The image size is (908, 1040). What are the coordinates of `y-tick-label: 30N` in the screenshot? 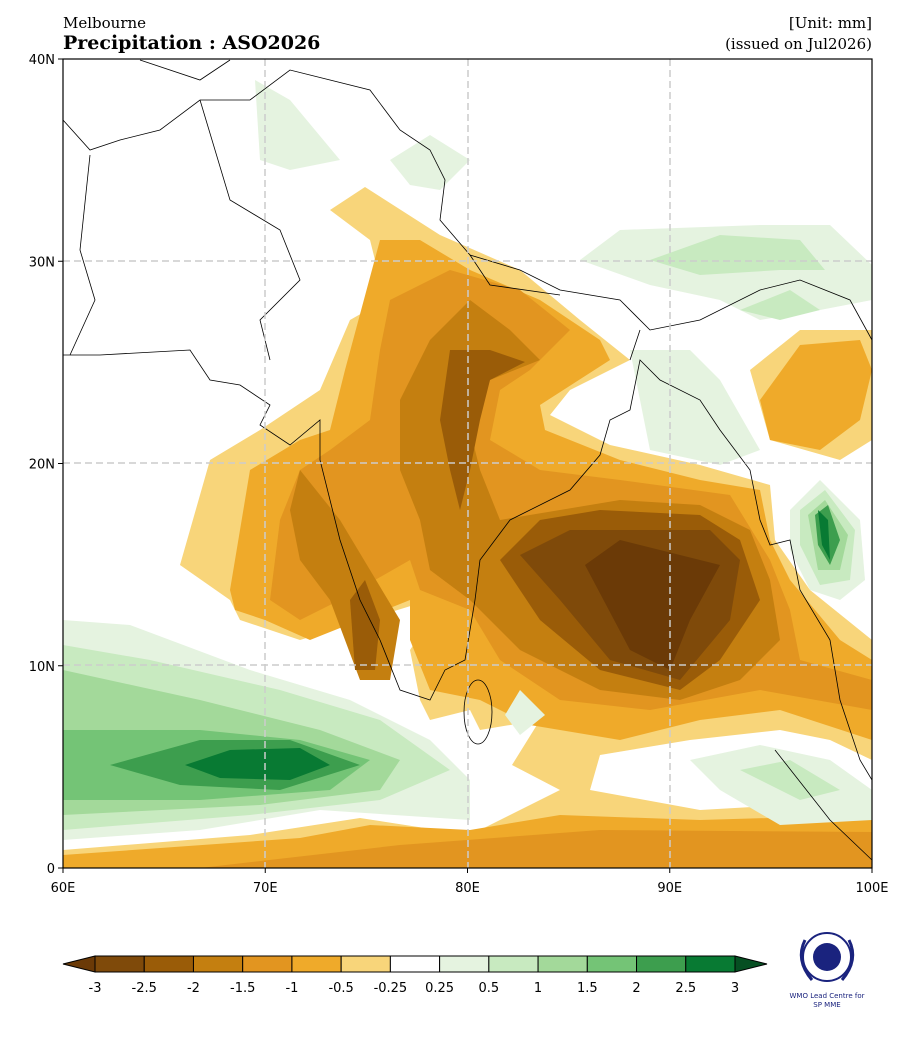 It's located at (42, 262).